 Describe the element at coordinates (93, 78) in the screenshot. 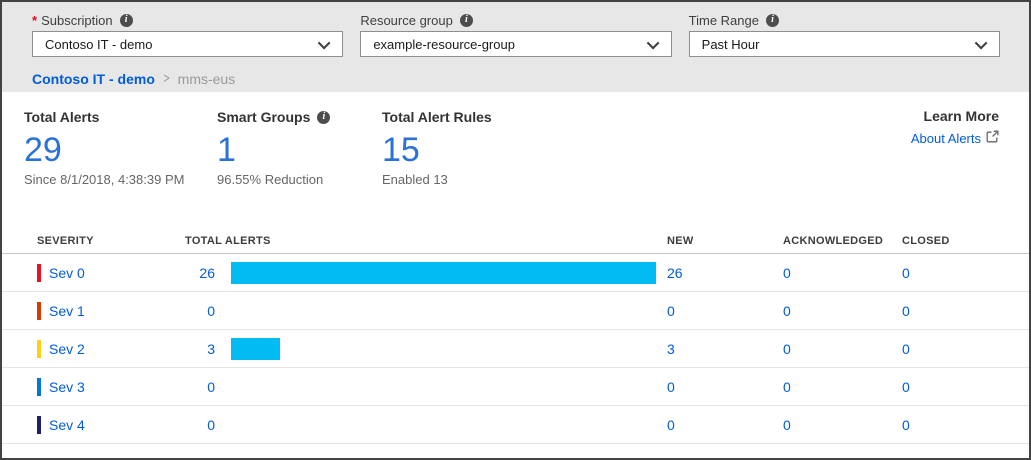

I see `breadcrumb-subscription-link: Contoso IT - demo` at that location.